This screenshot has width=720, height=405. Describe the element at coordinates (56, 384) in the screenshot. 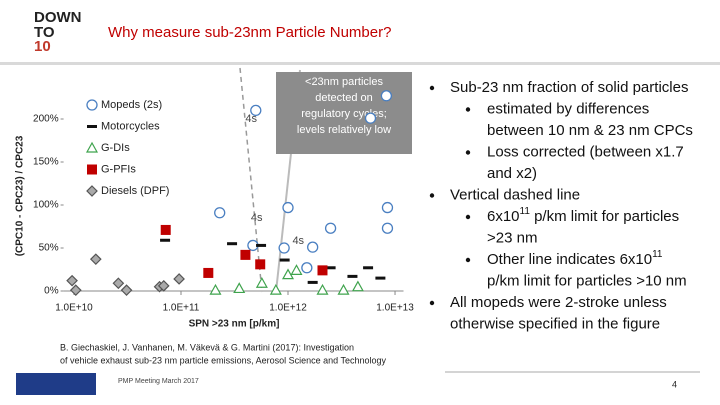

I see `footer-logo` at that location.